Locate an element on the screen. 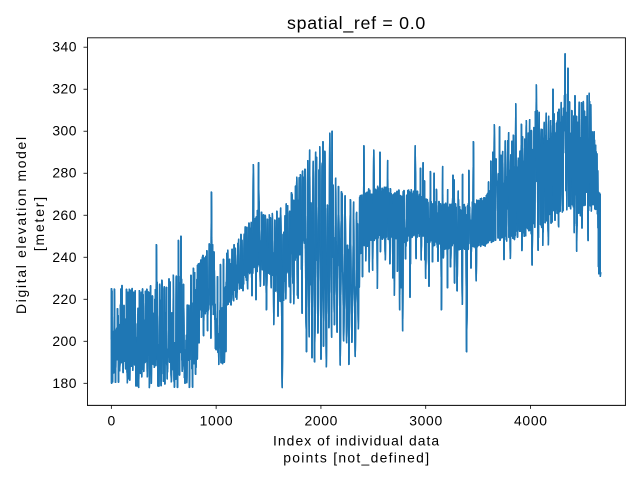 The image size is (640, 480). svg-text: 200 is located at coordinates (64, 341).